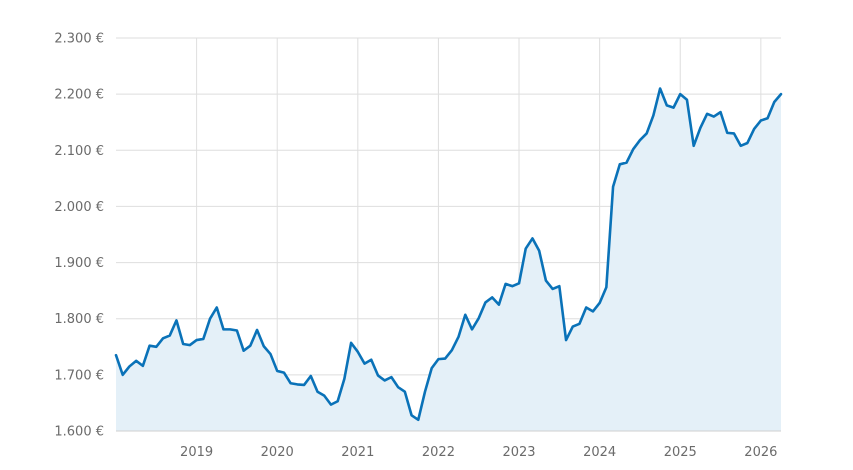 The width and height of the screenshot is (853, 470). Describe the element at coordinates (478, 452) in the screenshot. I see `x-axis-tick-labels: 2019 2020 2021 2022 2023 2024 2025 2026` at that location.